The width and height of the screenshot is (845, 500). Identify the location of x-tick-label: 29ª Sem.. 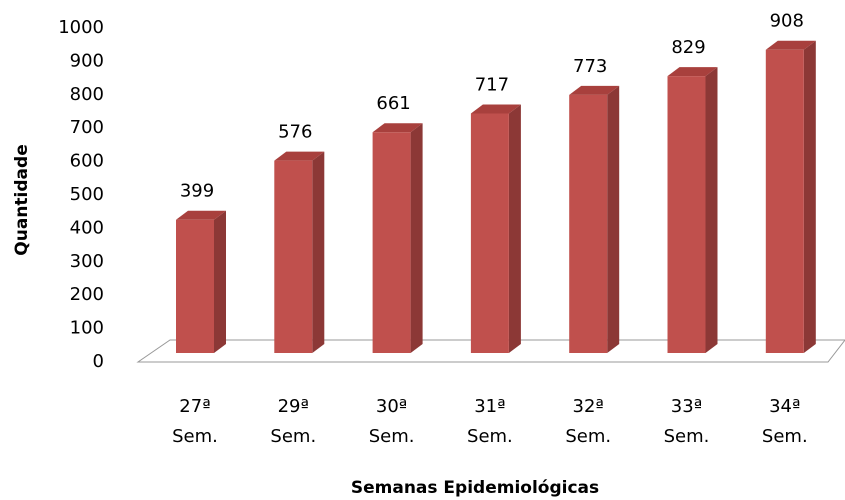
(293, 421).